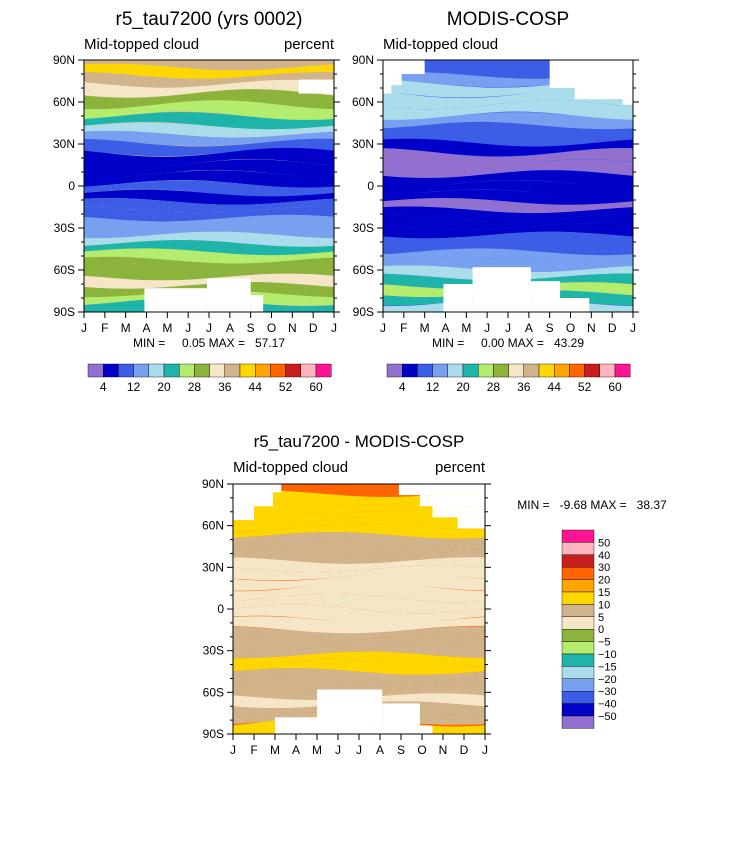  What do you see at coordinates (251, 328) in the screenshot?
I see `month-tick-label: S` at bounding box center [251, 328].